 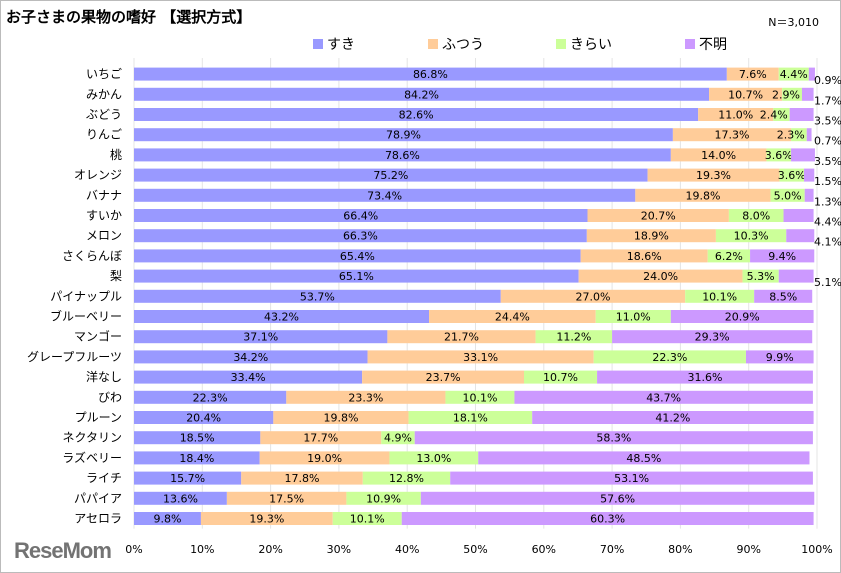 What do you see at coordinates (260, 337) in the screenshot?
I see `data-label: 37.1%` at bounding box center [260, 337].